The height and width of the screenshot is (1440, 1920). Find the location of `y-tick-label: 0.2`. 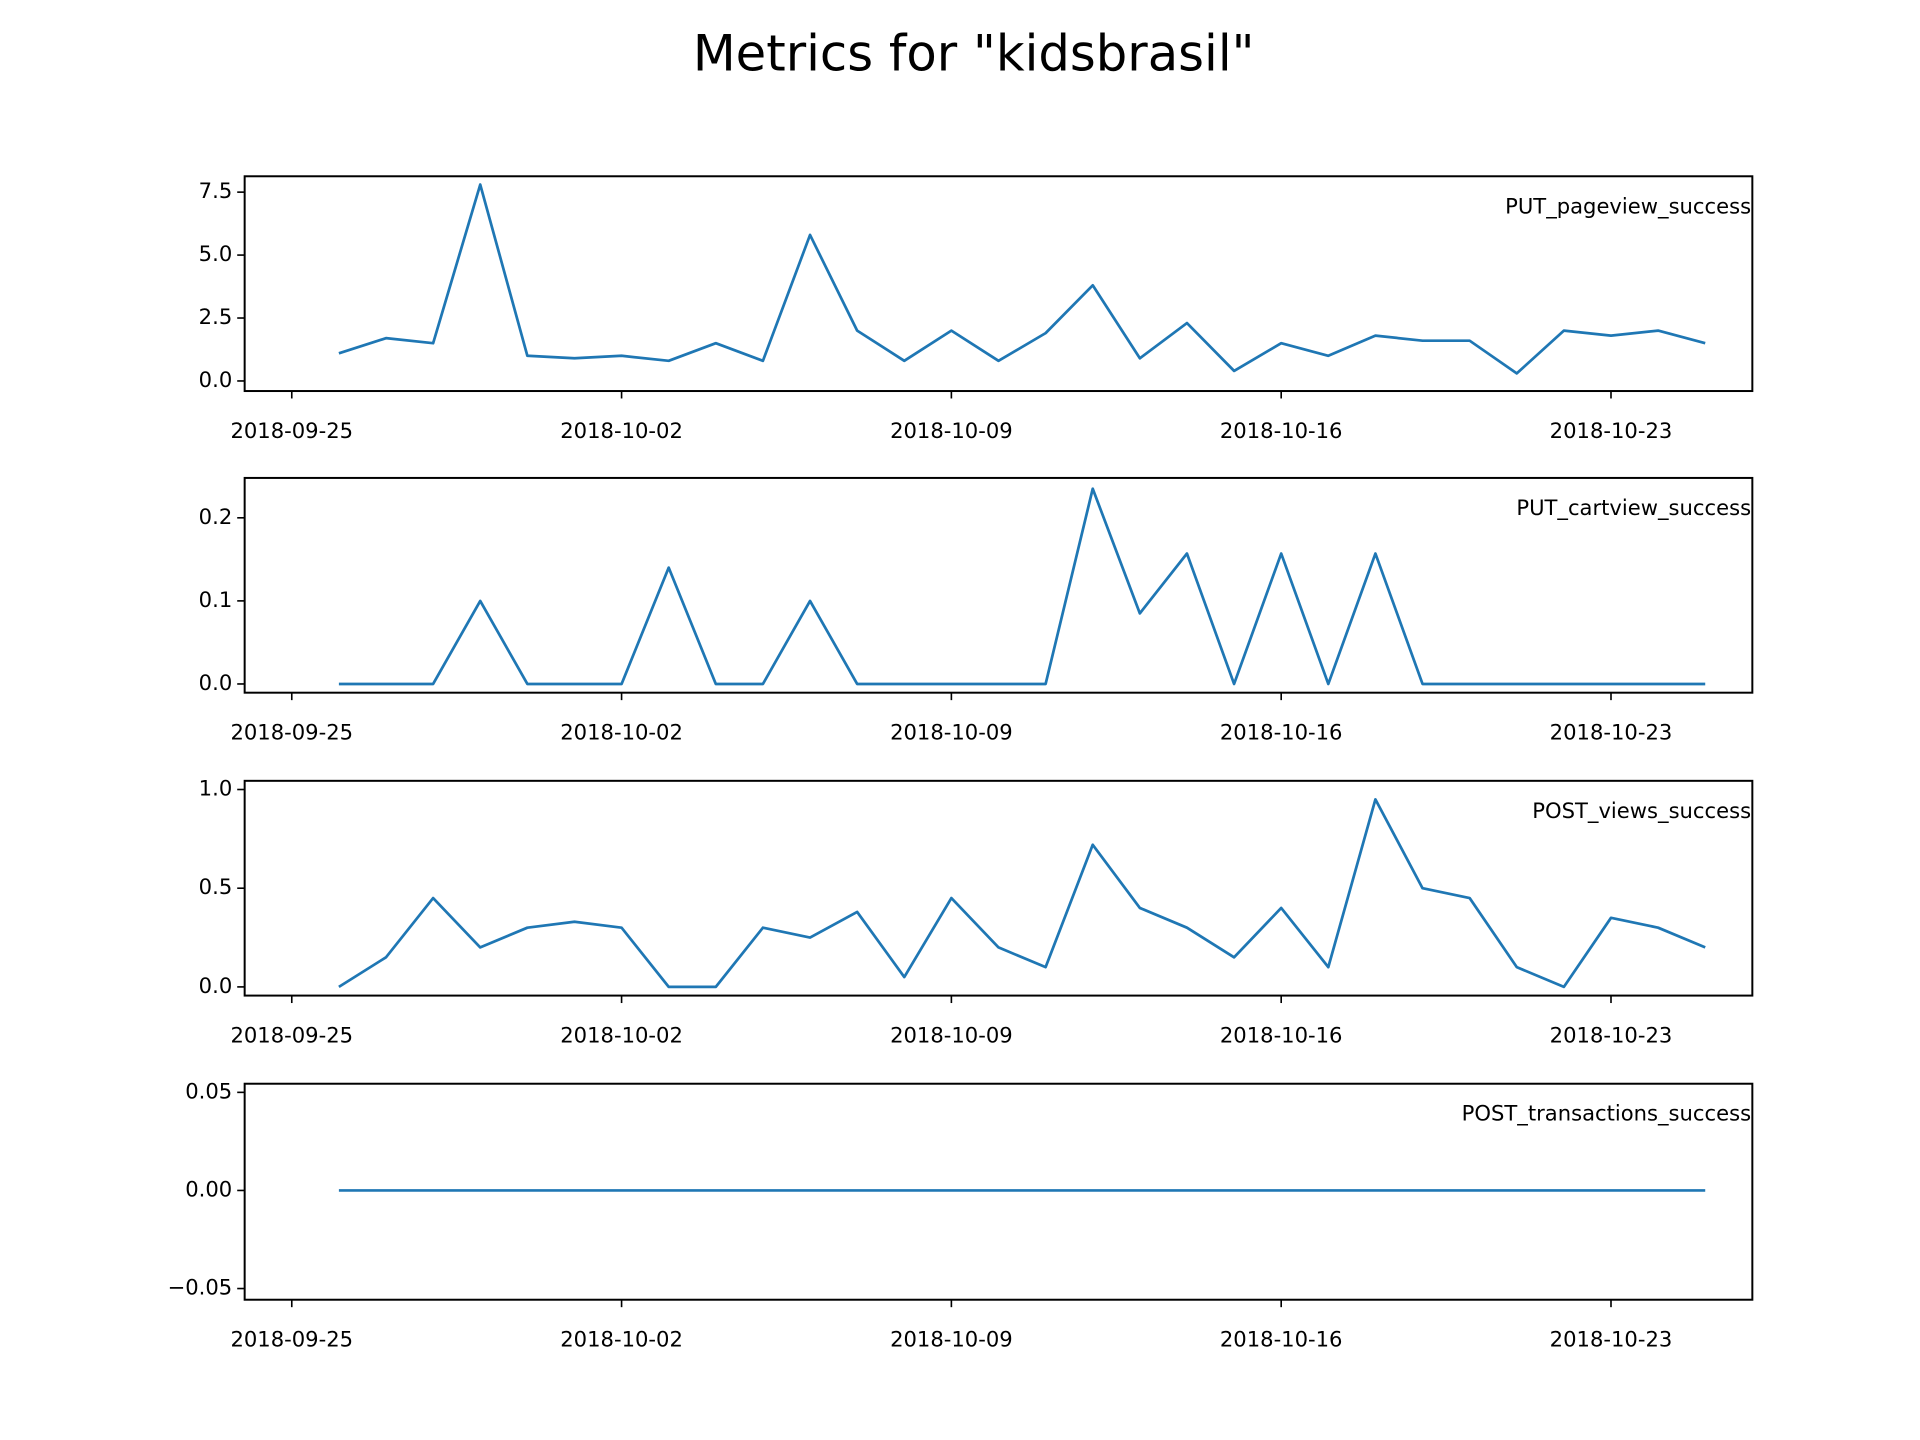

y-tick-label: 0.2 is located at coordinates (216, 516).